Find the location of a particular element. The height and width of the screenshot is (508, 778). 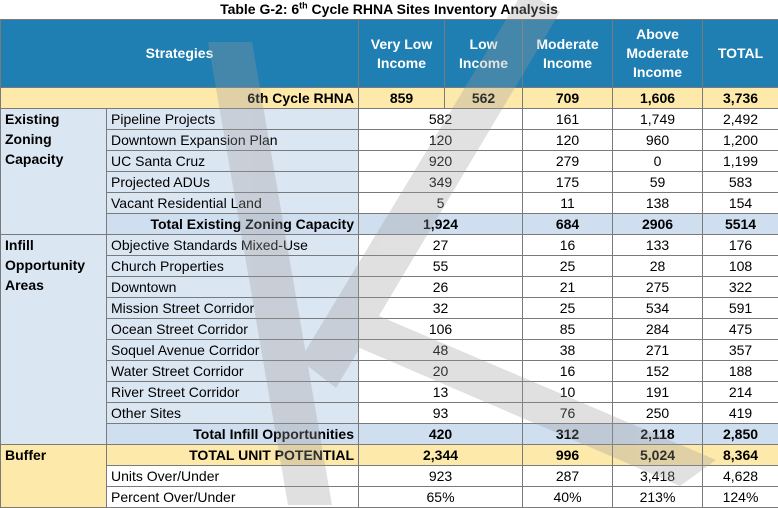

cell-lower-income: 27 is located at coordinates (441, 245).